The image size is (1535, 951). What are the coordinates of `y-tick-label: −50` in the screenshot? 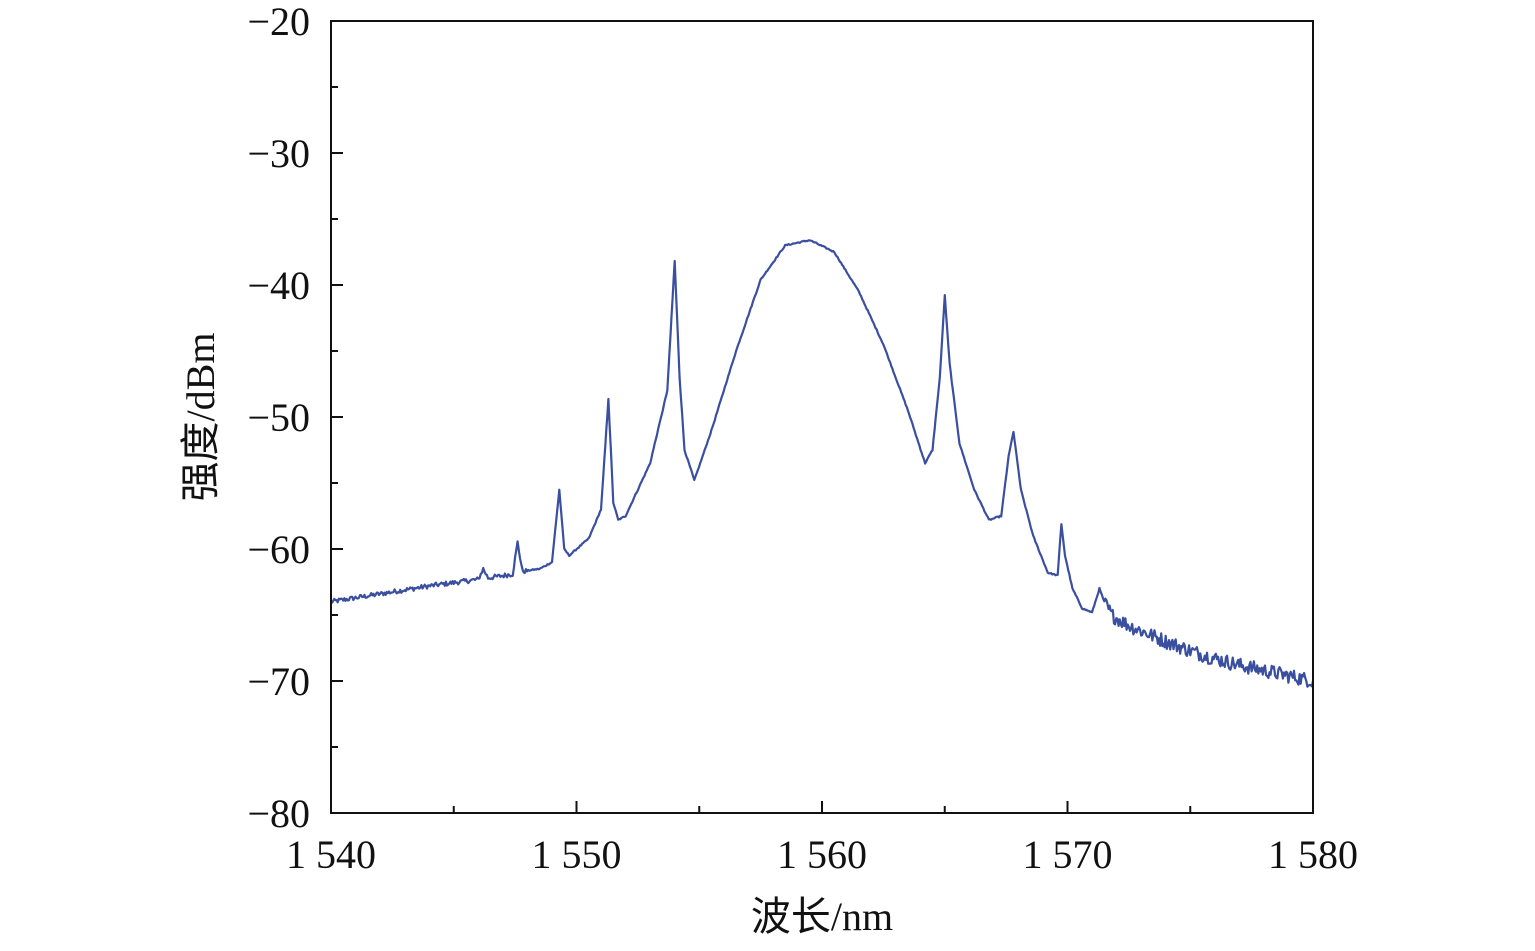 It's located at (278, 417).